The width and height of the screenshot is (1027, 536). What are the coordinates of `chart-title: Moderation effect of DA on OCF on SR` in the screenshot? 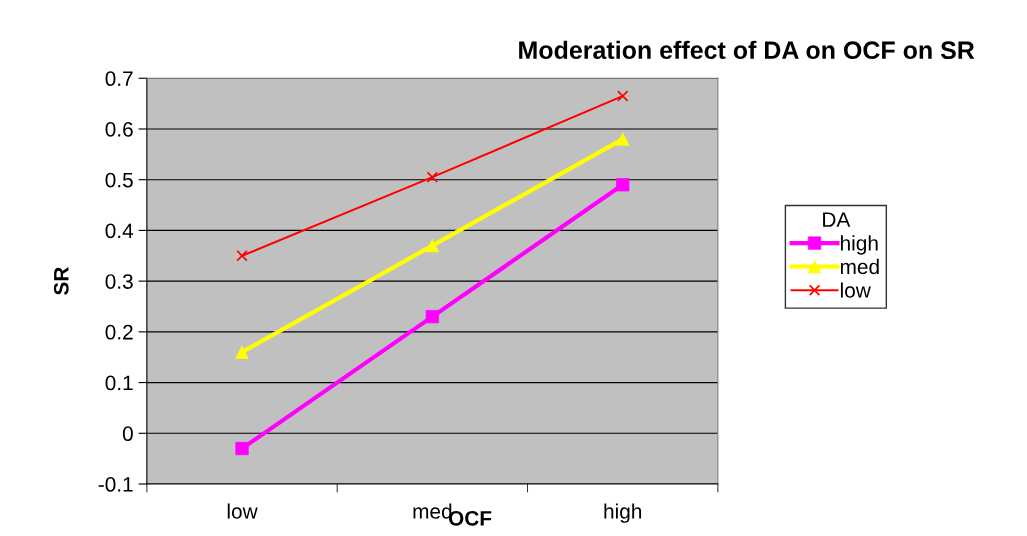 It's located at (747, 50).